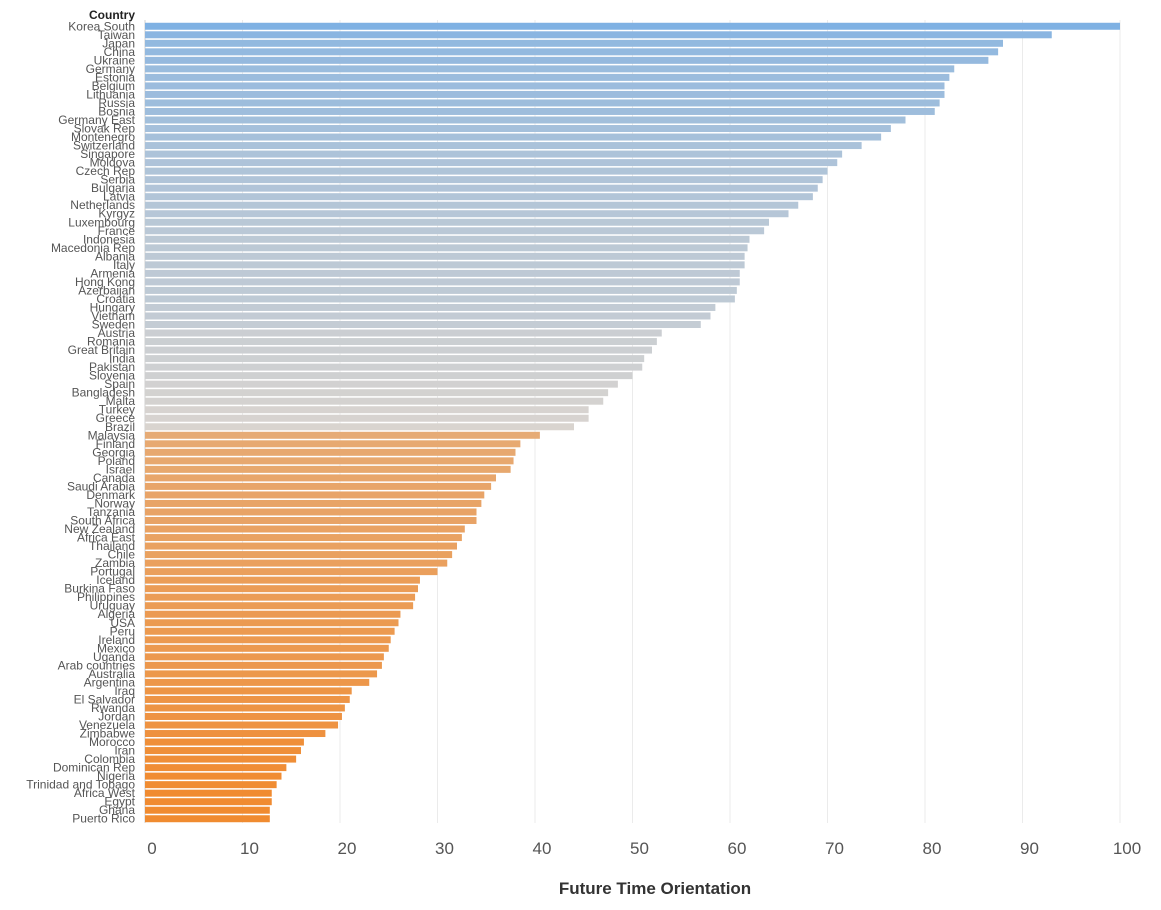 The height and width of the screenshot is (910, 1161). Describe the element at coordinates (106, 171) in the screenshot. I see `category-label: Czech Rep` at that location.